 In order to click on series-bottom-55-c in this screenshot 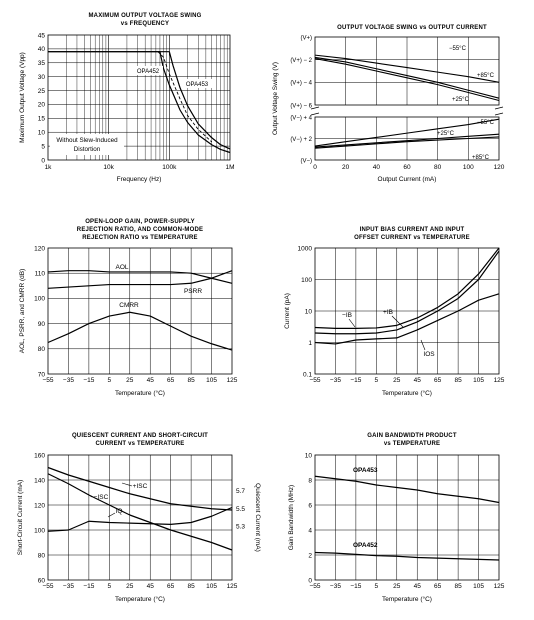, I will do `click(407, 132)`.